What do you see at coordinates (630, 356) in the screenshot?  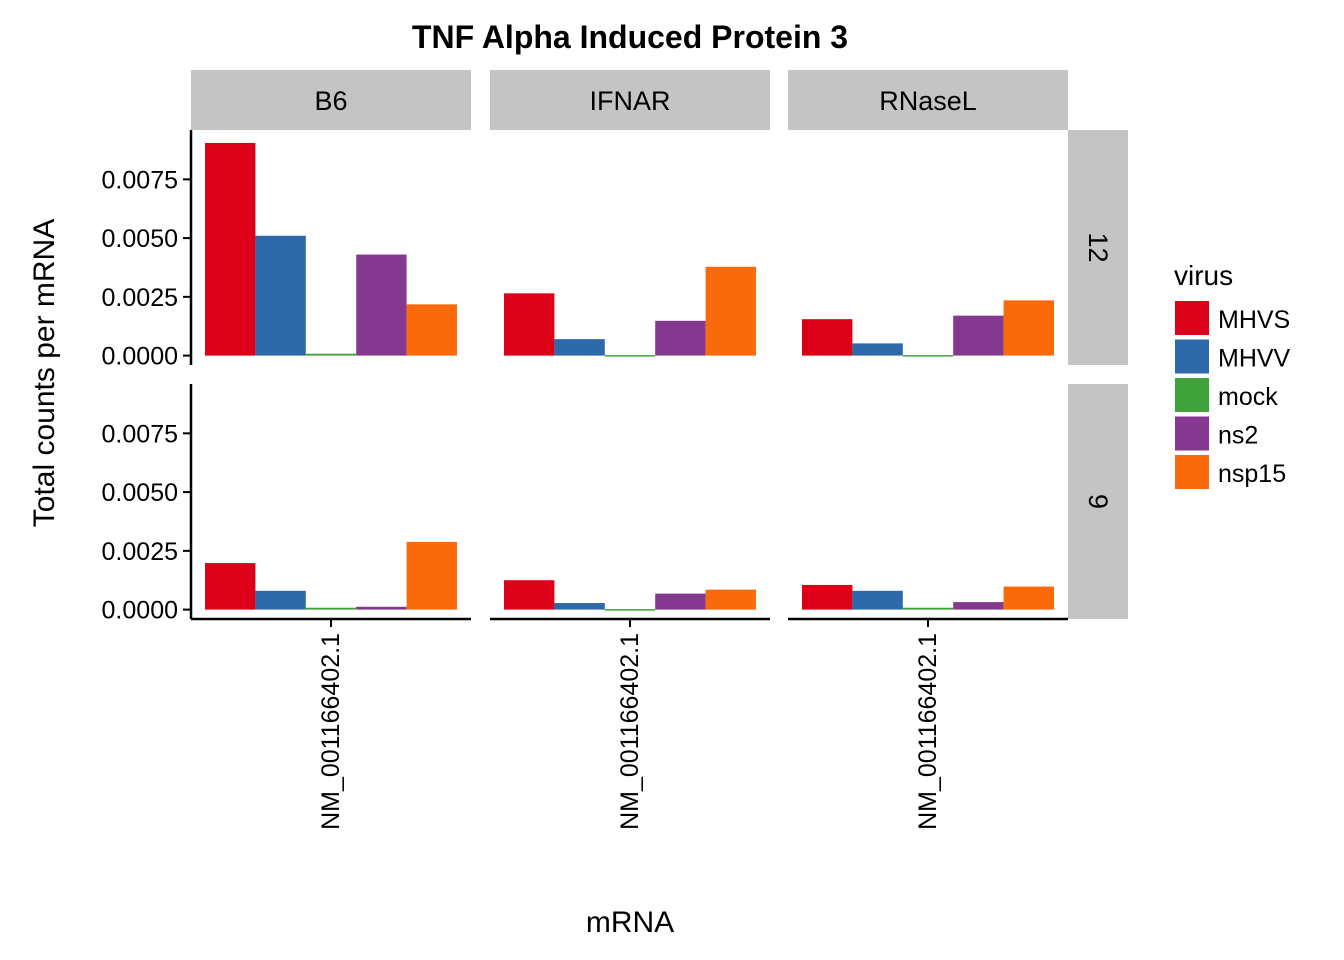 I see `bar-12-IFNAR-mock` at bounding box center [630, 356].